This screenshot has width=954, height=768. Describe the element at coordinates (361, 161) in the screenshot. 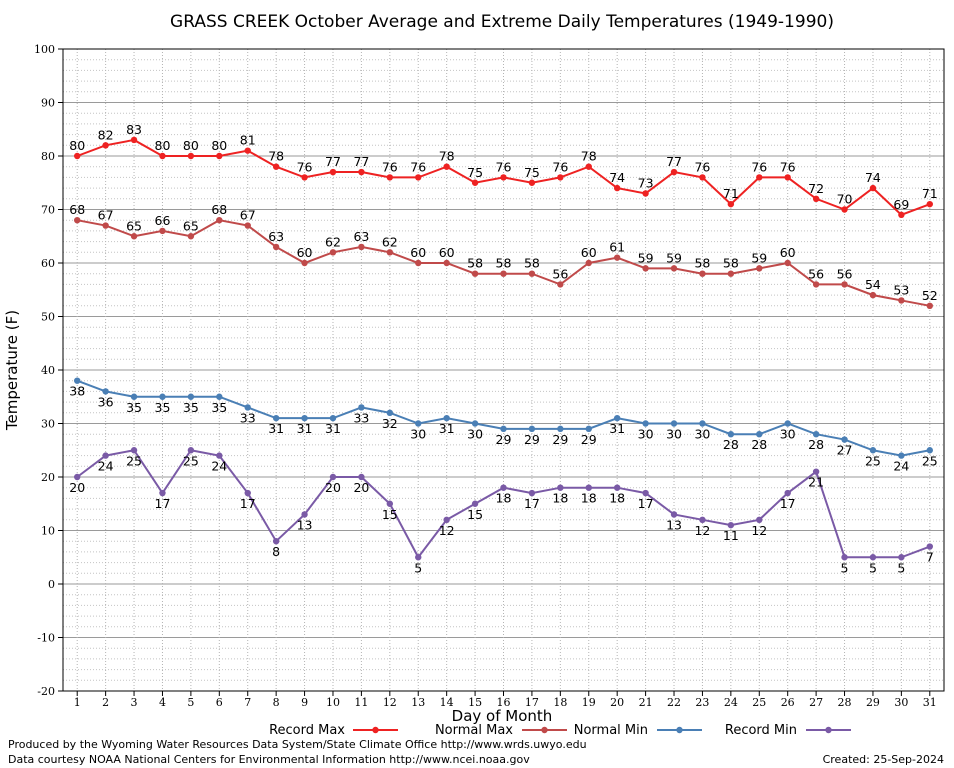

I see `data-label: 77` at that location.